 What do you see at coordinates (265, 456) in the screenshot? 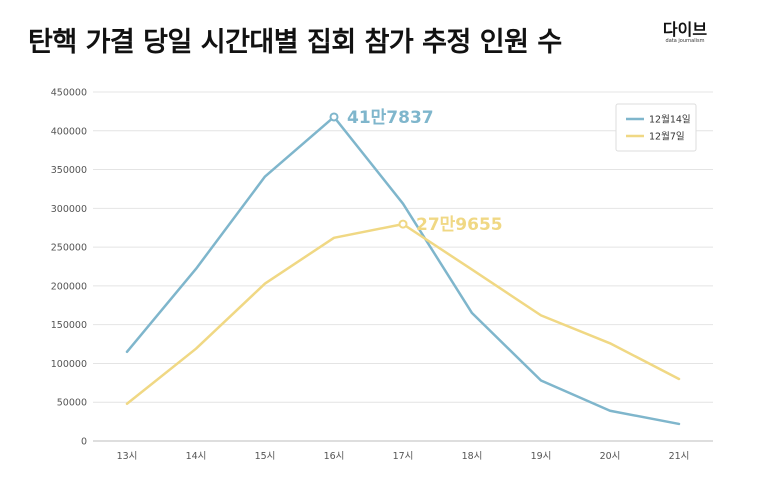
I see `x-tick-label: 15시` at bounding box center [265, 456].